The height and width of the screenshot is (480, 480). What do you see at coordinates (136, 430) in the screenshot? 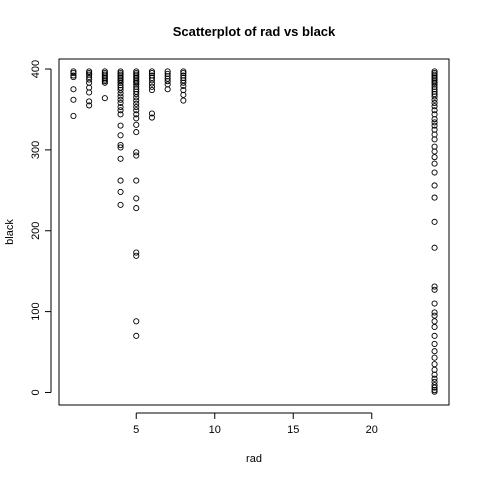
I see `x-tick-label: 5` at bounding box center [136, 430].